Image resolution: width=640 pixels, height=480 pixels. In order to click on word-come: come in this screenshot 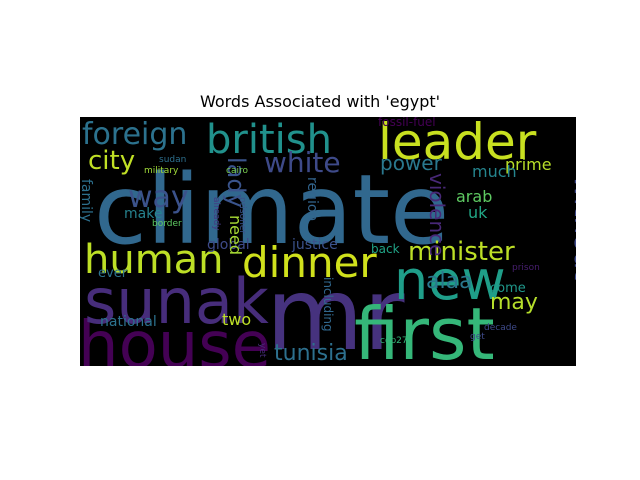, I will do `click(508, 288)`.